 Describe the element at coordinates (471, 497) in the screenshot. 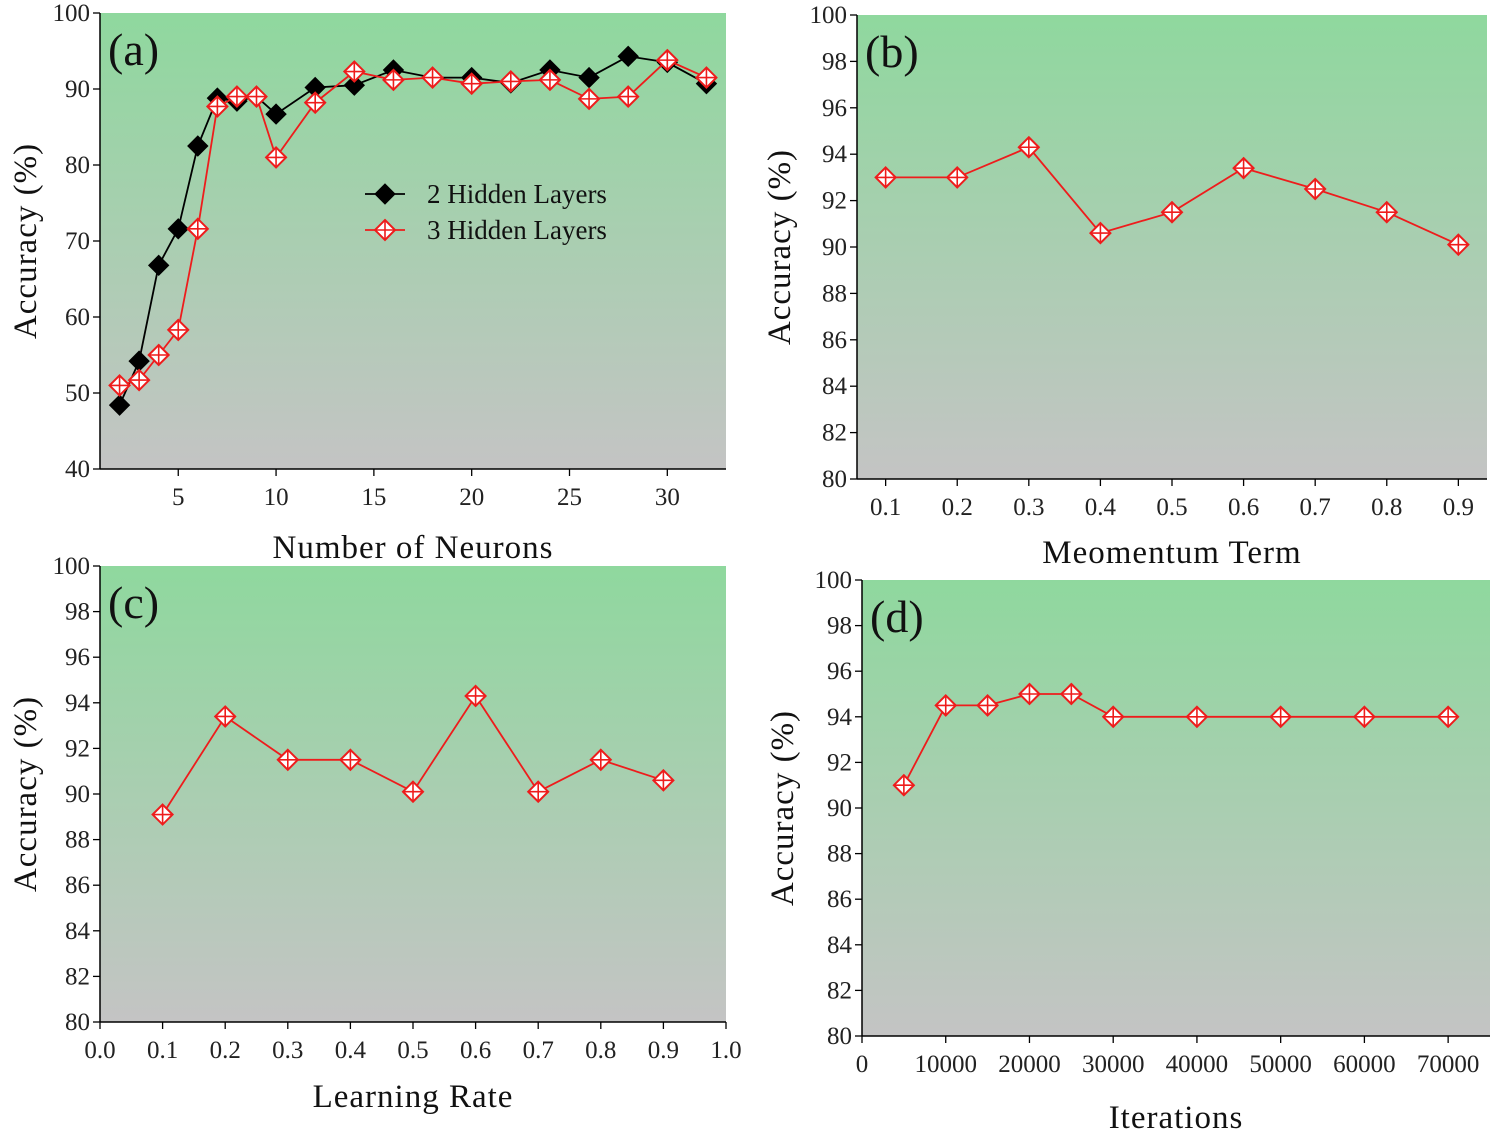

I see `x-tick-label: 20` at that location.